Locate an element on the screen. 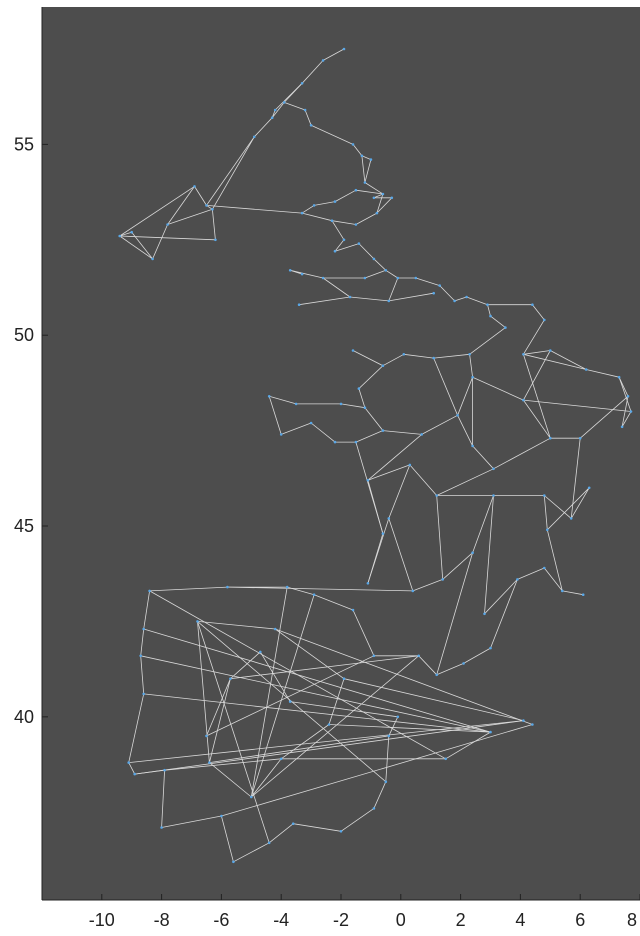  x-tick-label: -10 is located at coordinates (102, 920).